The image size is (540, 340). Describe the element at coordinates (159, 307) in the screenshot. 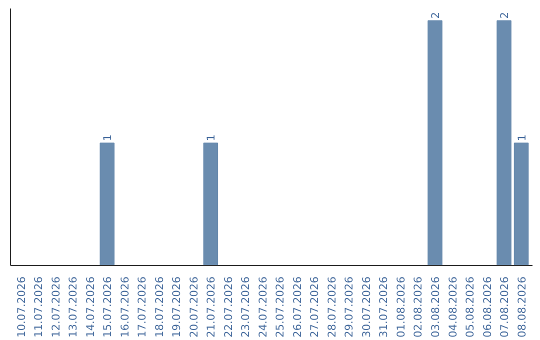

I see `x-tick-label: 18.07.2026` at that location.